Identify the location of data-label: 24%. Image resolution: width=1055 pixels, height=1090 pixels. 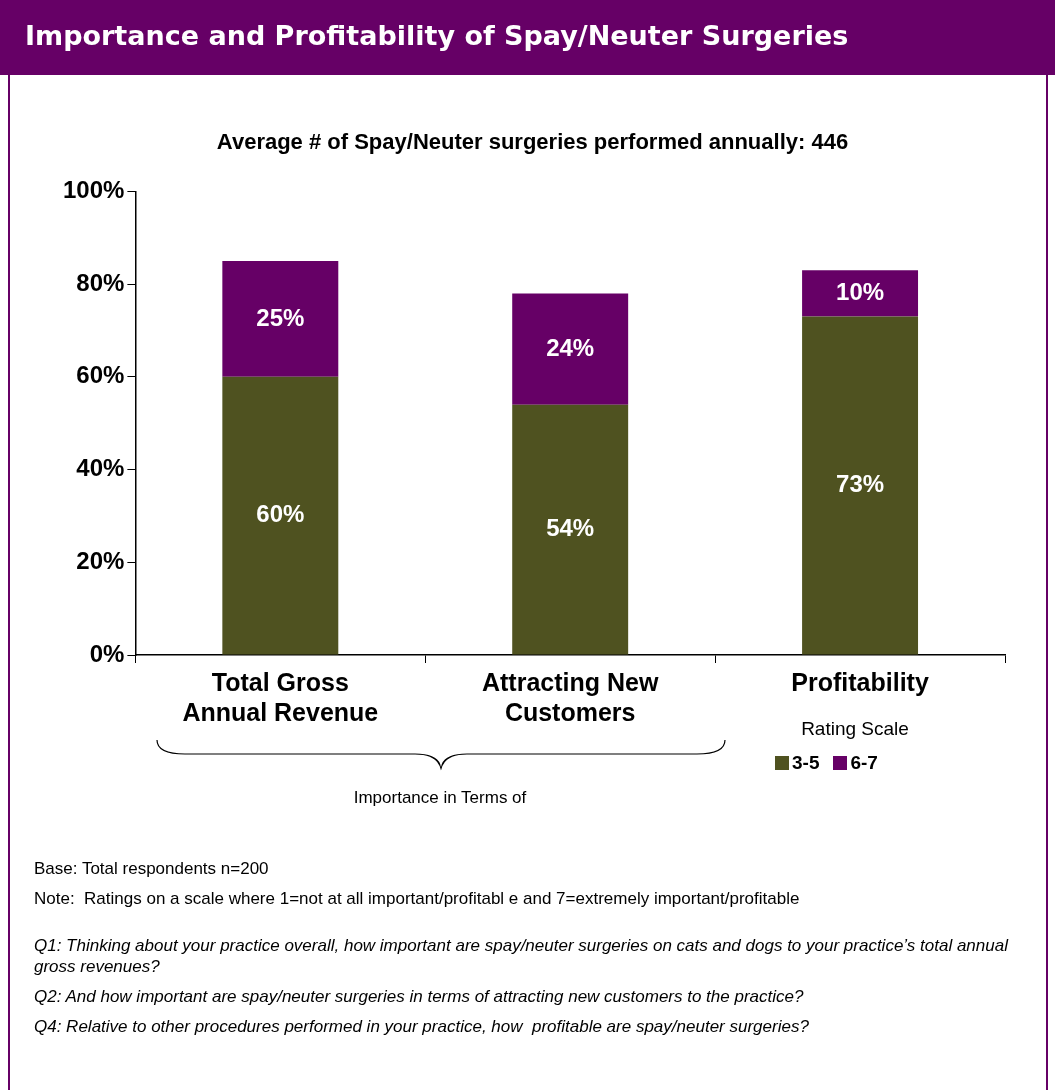
(570, 347).